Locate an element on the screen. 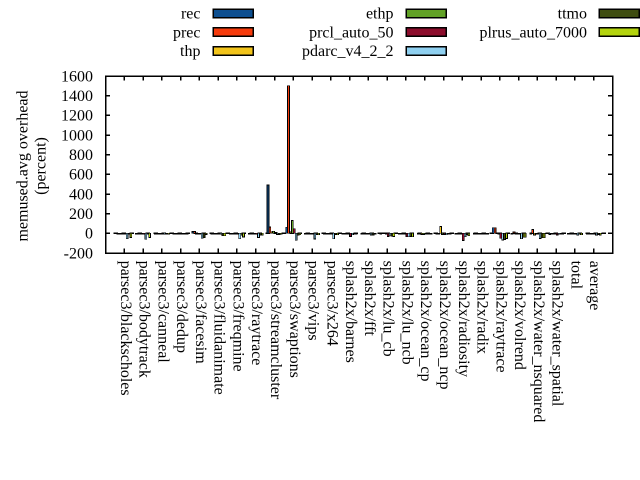  svg-text: parsec3/fluidanimate is located at coordinates (219, 328).